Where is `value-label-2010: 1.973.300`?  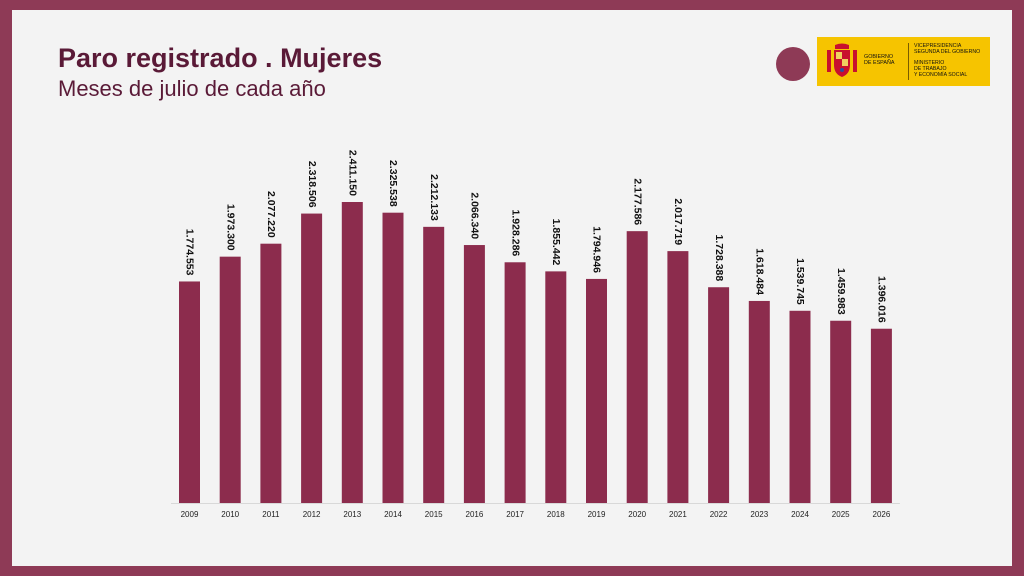
value-label-2010: 1.973.300 is located at coordinates (230, 227).